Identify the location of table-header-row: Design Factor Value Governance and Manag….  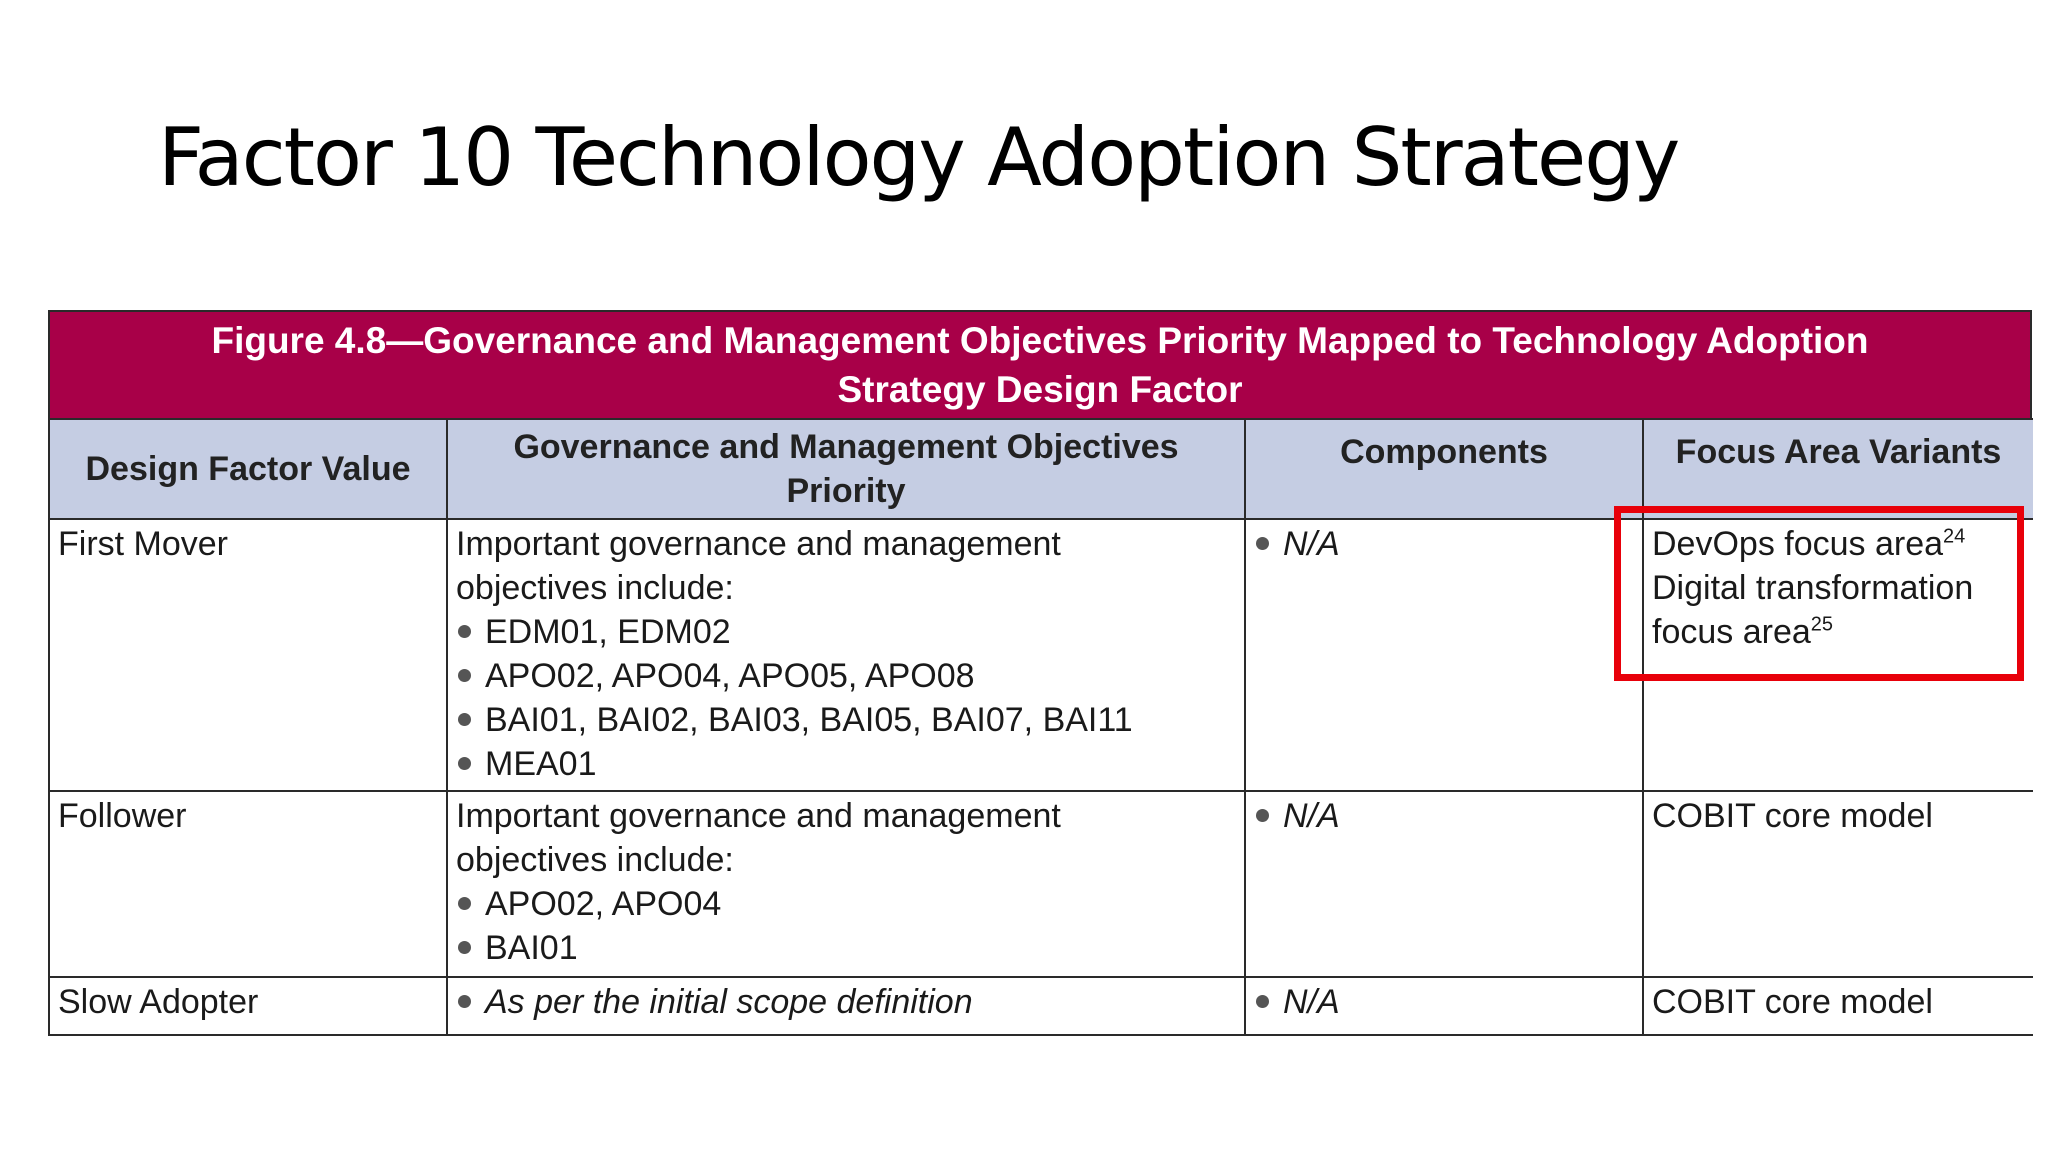
(1040, 469).